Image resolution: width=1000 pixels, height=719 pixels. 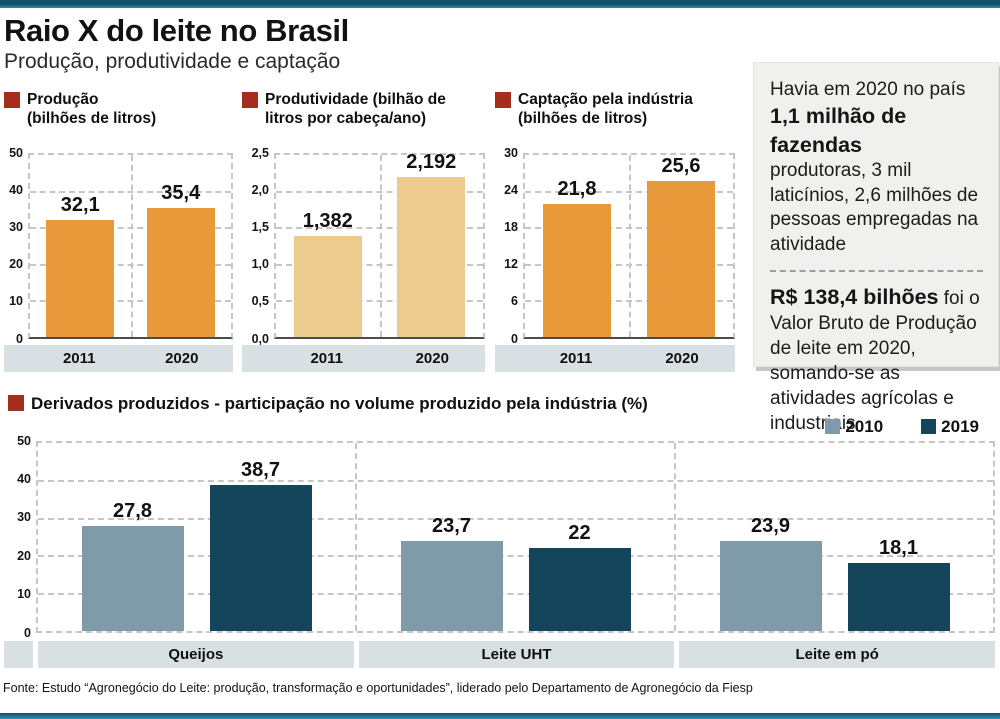 What do you see at coordinates (681, 166) in the screenshot?
I see `value-label: 25,6` at bounding box center [681, 166].